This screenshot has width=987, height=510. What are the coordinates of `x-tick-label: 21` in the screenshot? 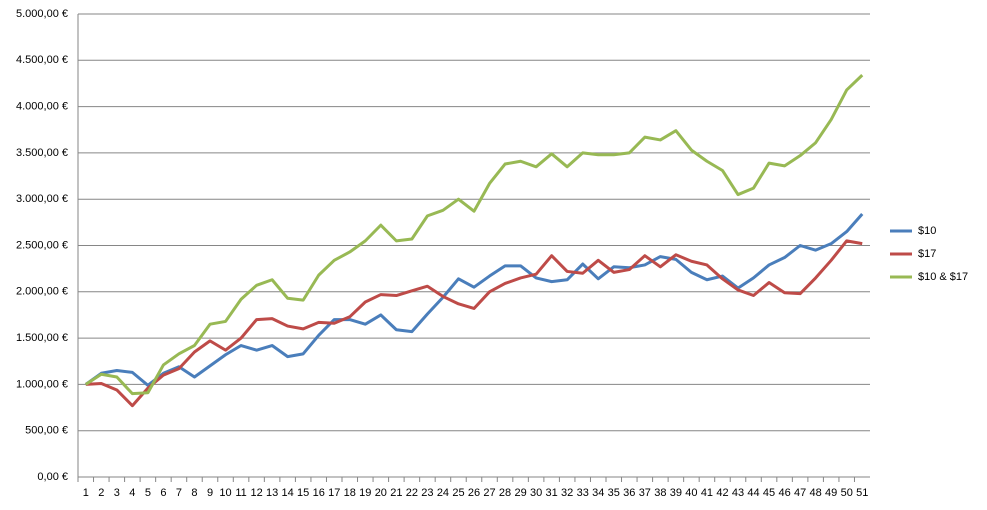 It's located at (396, 493).